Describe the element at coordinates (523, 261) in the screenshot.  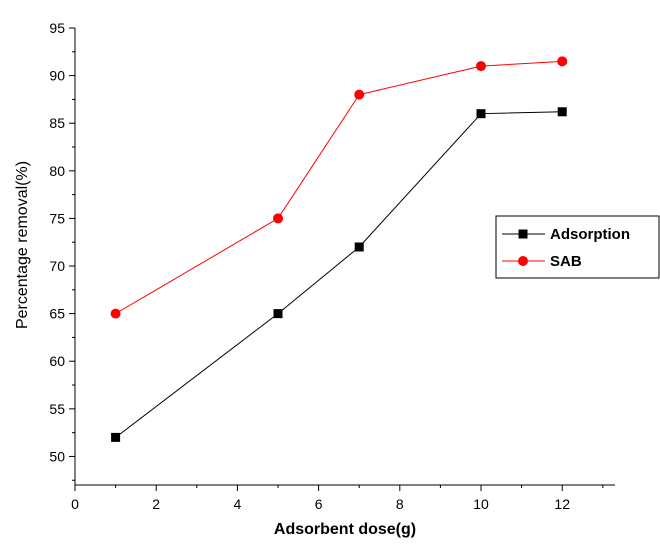
I see `legend-marker-sab` at that location.